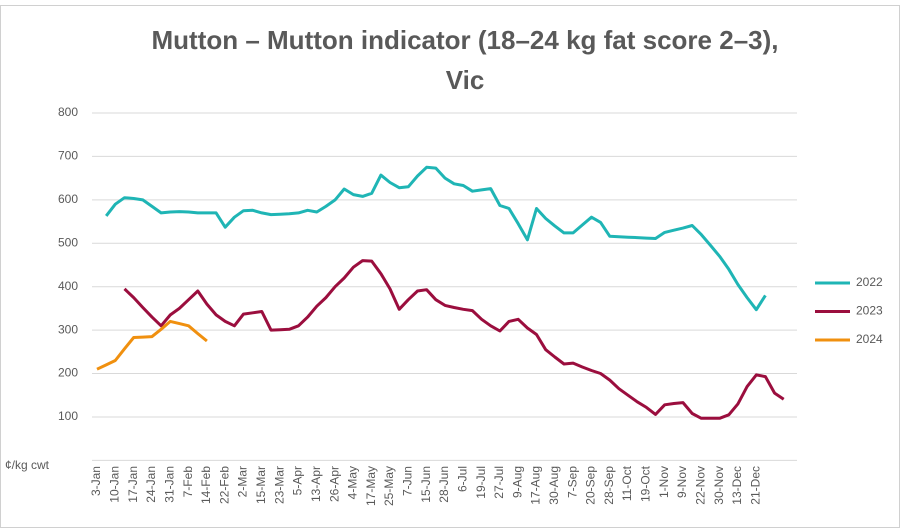  What do you see at coordinates (755, 485) in the screenshot?
I see `x-tick-label: 21-Dec` at bounding box center [755, 485].